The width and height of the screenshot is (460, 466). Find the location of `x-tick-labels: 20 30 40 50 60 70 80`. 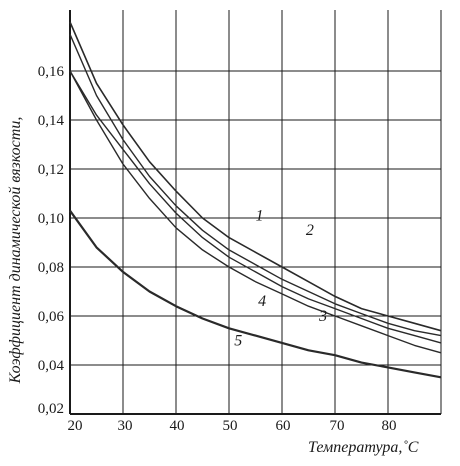

x-tick-labels: 20 30 40 50 60 70 80 is located at coordinates (232, 426).